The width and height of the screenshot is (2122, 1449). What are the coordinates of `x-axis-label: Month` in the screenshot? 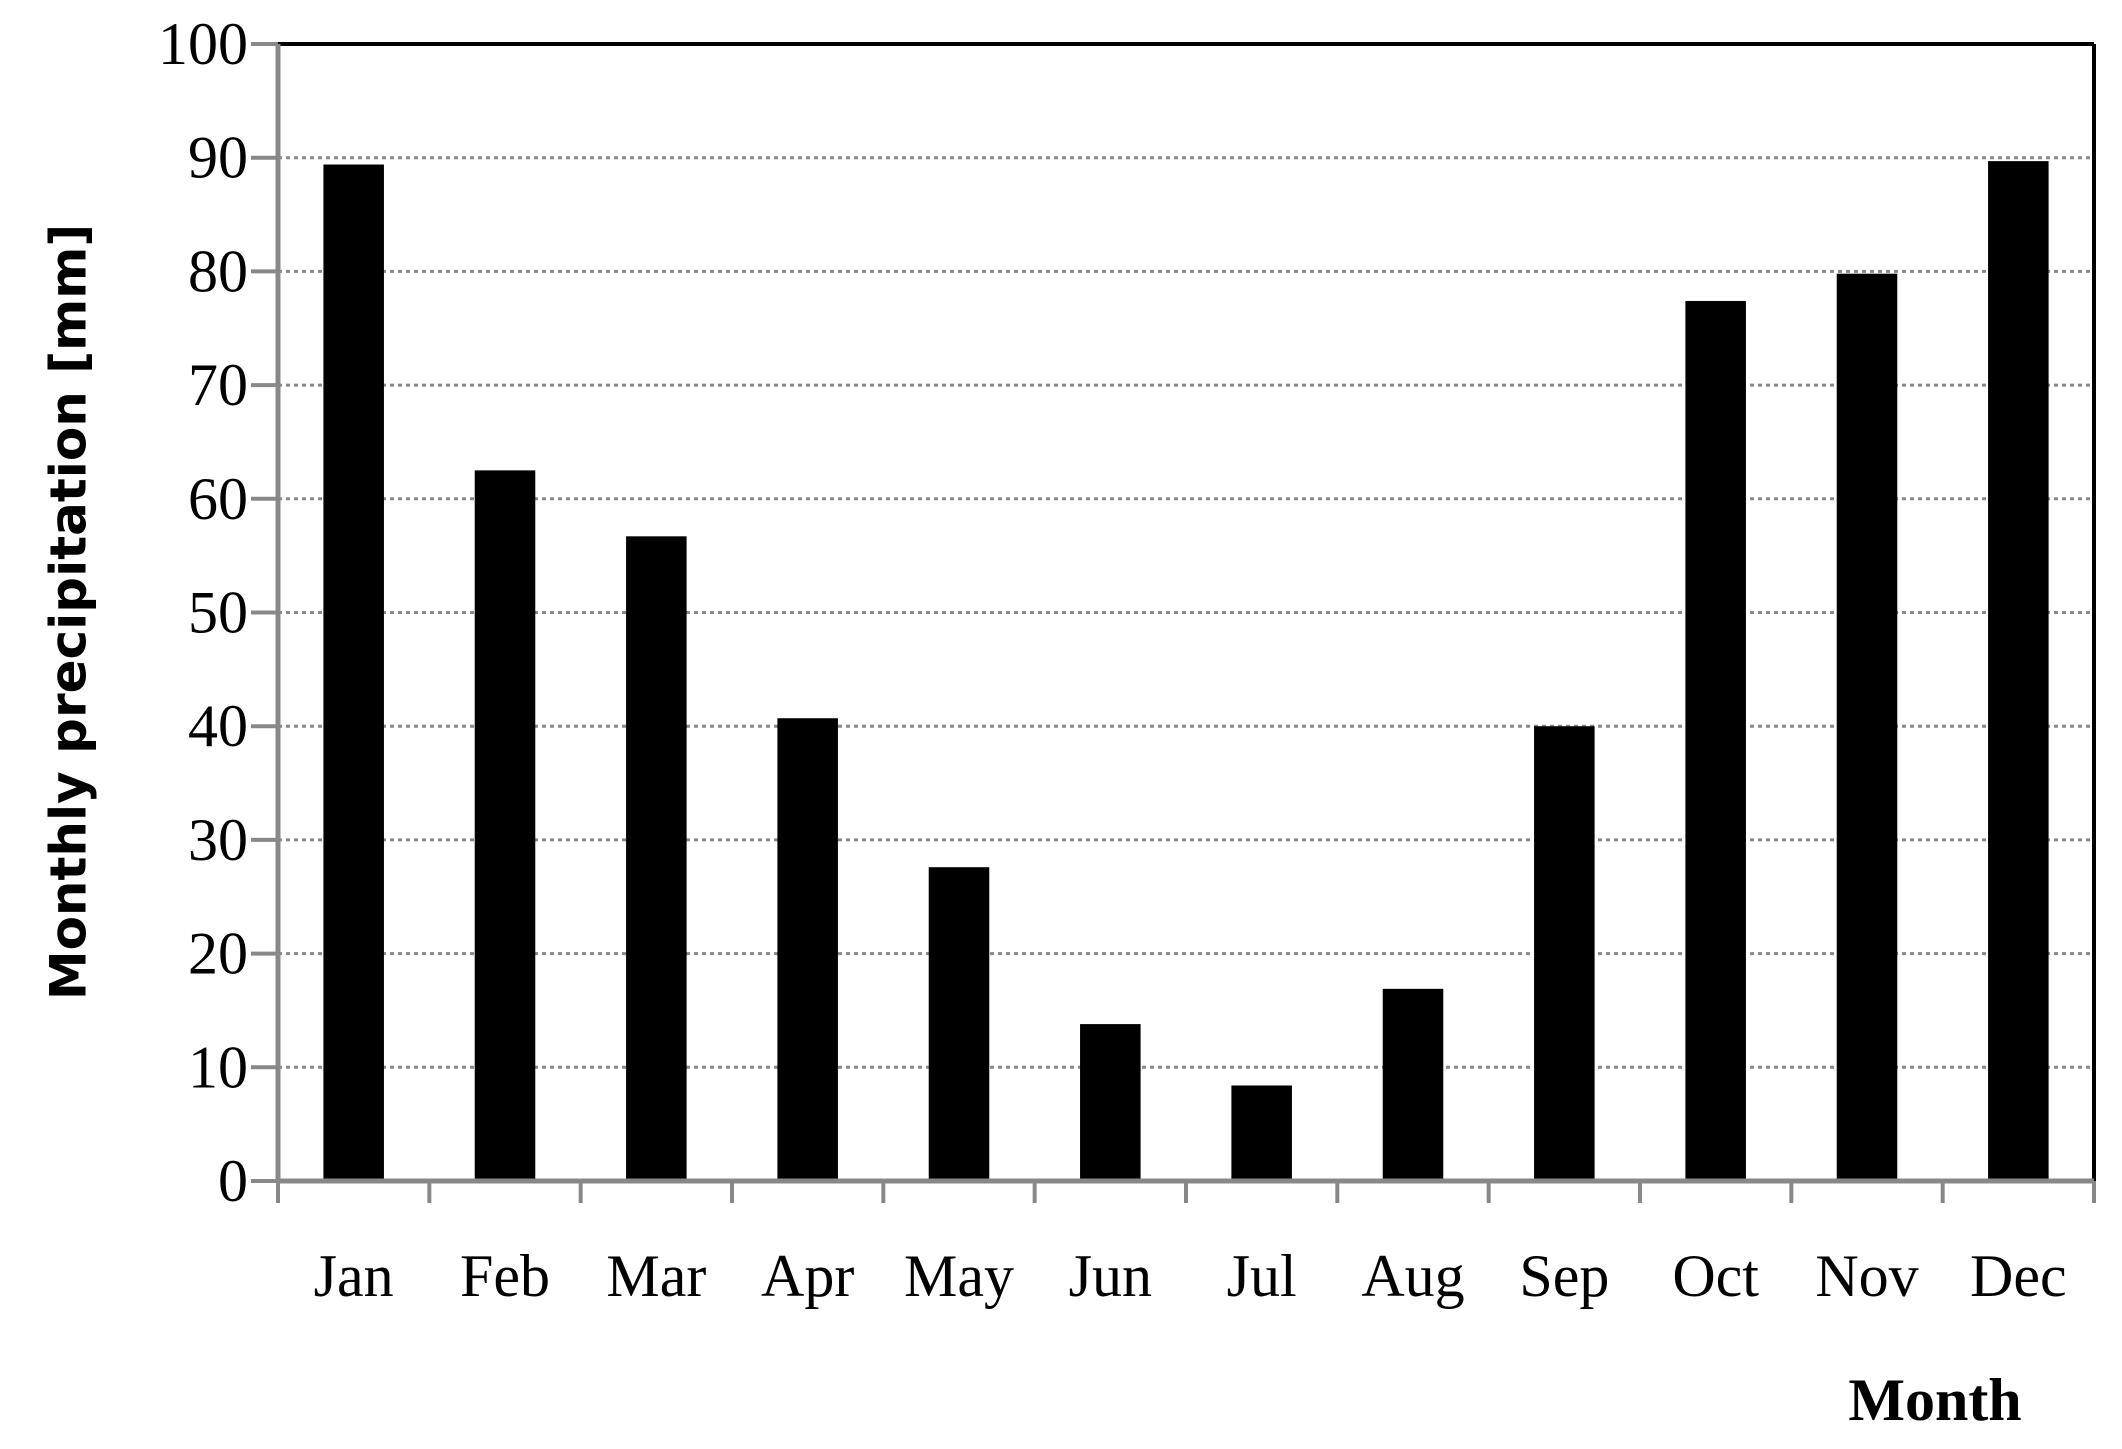 It's located at (1934, 1400).